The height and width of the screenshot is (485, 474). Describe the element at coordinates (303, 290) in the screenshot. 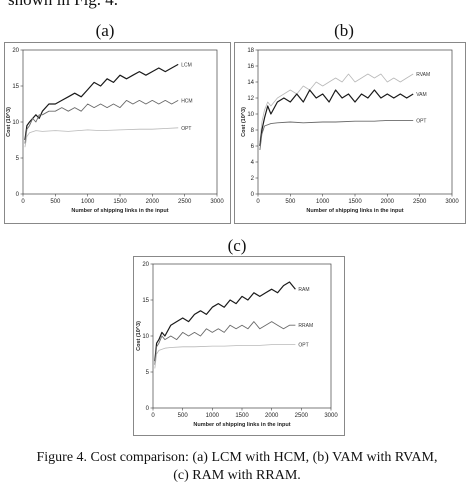

I see `series-label-ram: RAM` at that location.